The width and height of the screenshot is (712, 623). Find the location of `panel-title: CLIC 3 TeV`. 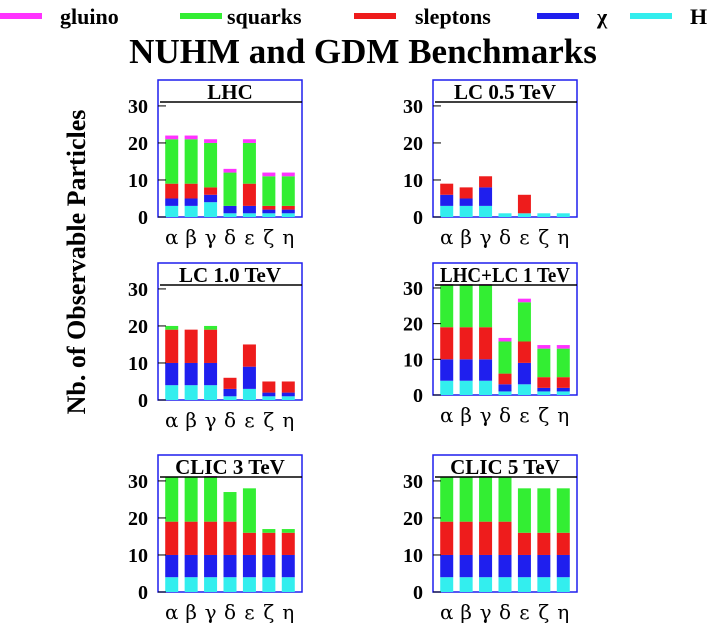

panel-title: CLIC 3 TeV is located at coordinates (230, 467).